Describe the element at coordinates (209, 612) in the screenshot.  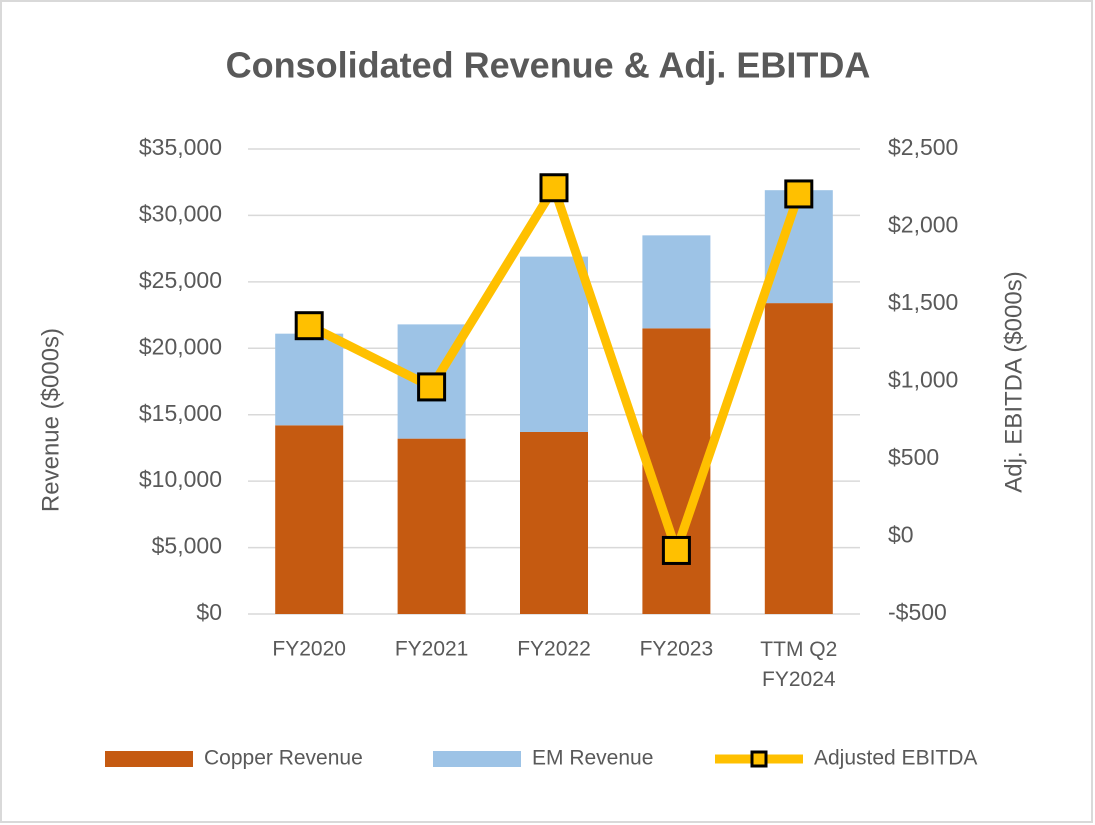
I see `y-tick-label: $0` at that location.